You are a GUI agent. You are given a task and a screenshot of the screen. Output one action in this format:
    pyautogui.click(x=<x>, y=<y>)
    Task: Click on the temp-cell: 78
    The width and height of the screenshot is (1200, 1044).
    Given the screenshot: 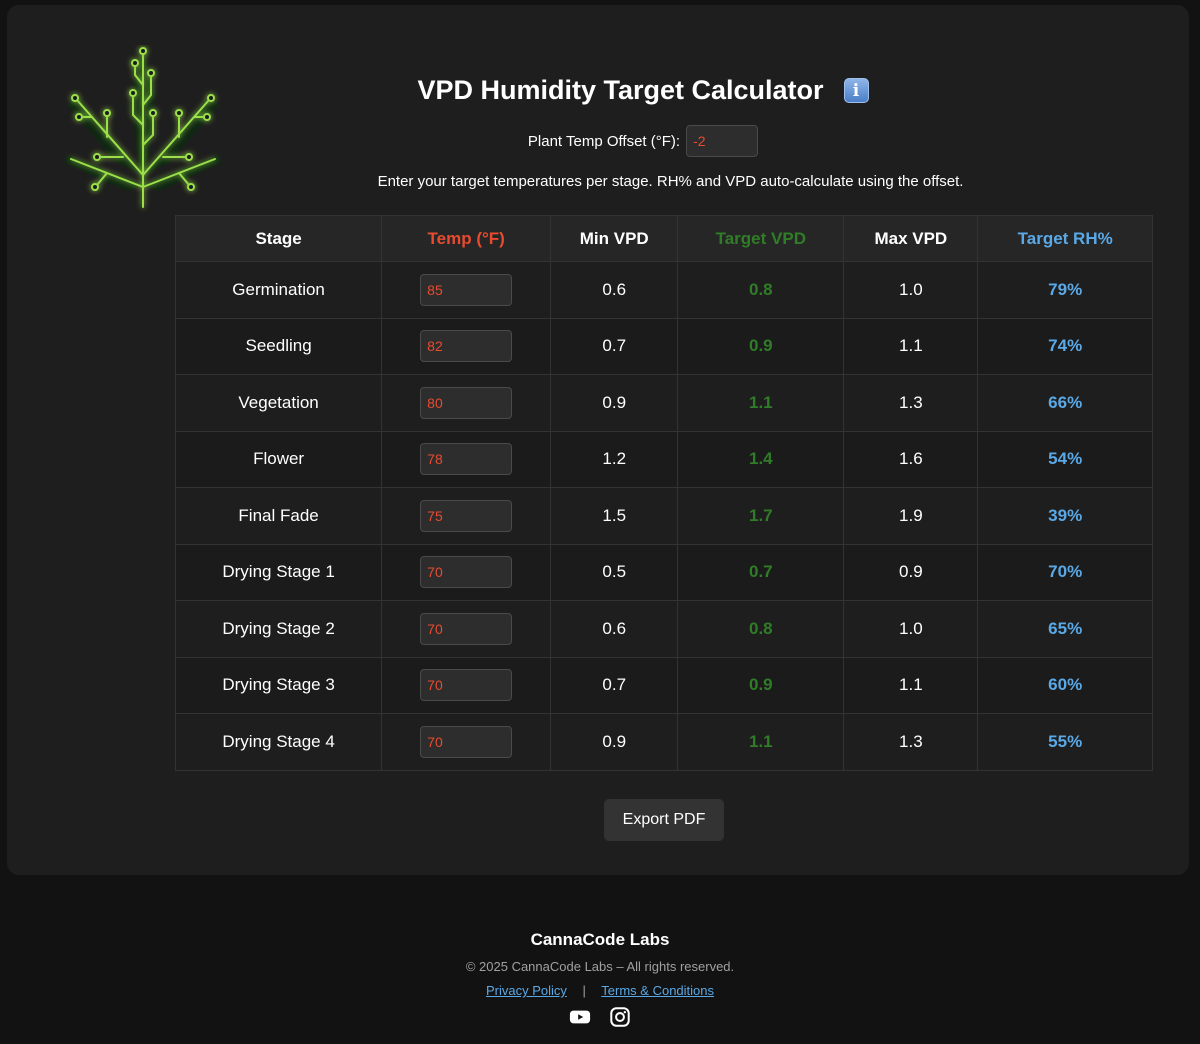 What is the action you would take?
    pyautogui.click(x=466, y=459)
    